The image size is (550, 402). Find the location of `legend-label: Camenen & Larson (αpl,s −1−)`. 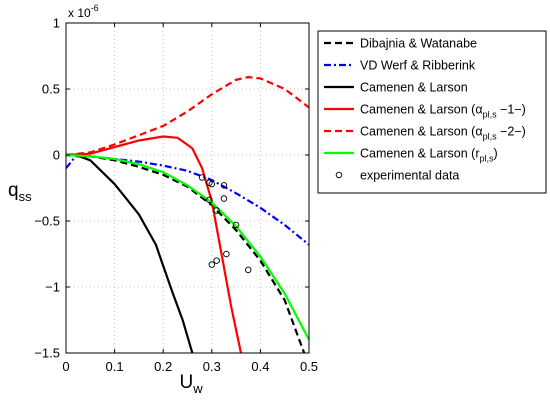

legend-label: Camenen & Larson (αpl,s −1−) is located at coordinates (443, 111).